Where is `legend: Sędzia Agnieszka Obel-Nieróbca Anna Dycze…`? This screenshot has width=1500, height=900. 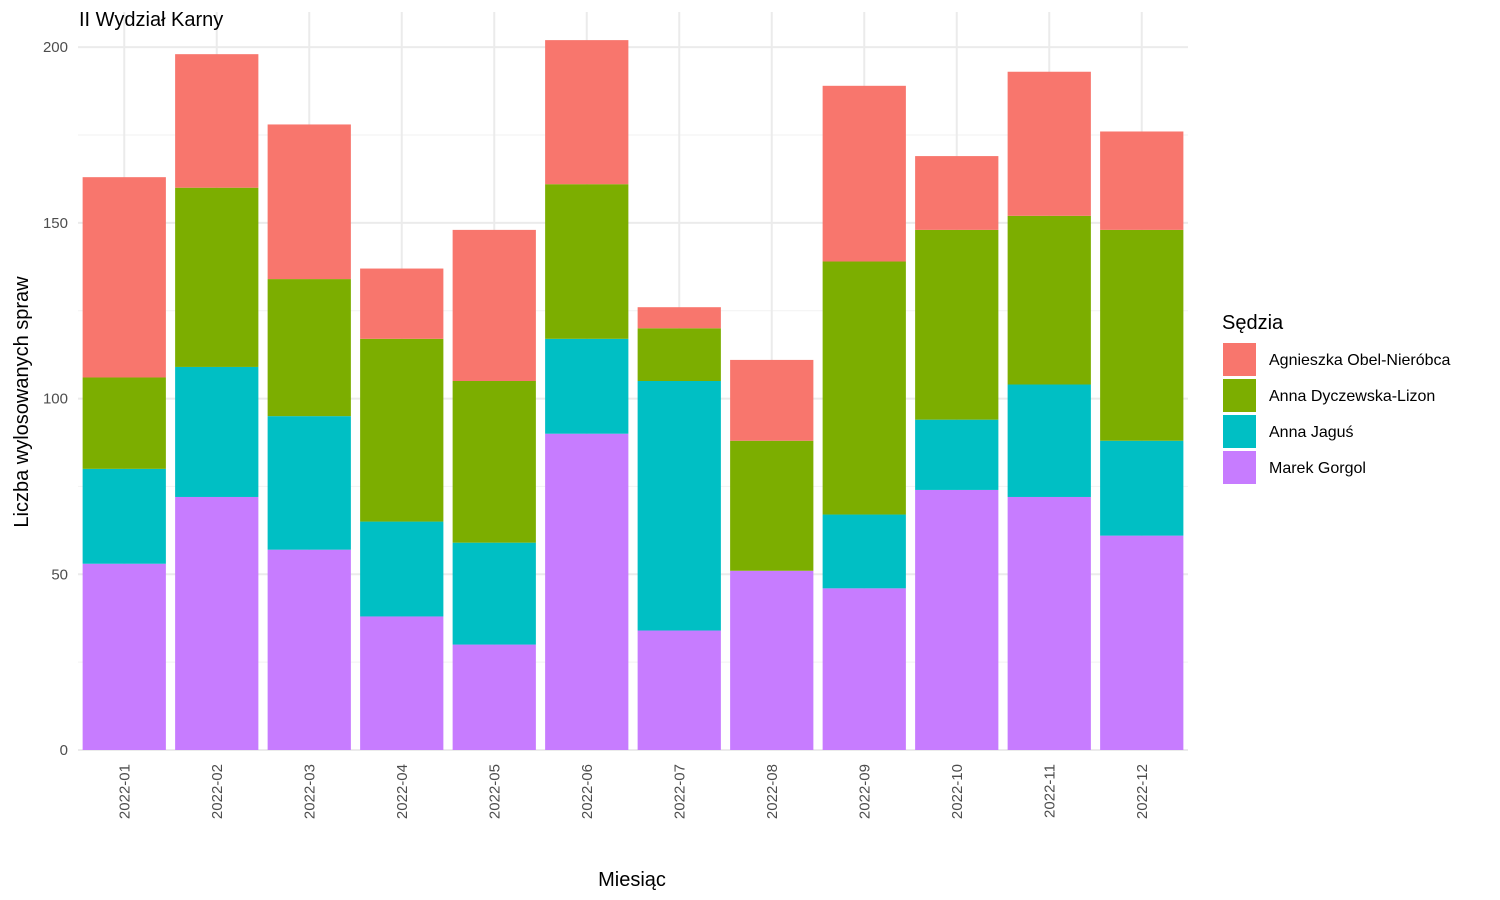
legend: Sędzia Agnieszka Obel-Nieróbca Anna Dycze… is located at coordinates (1336, 398).